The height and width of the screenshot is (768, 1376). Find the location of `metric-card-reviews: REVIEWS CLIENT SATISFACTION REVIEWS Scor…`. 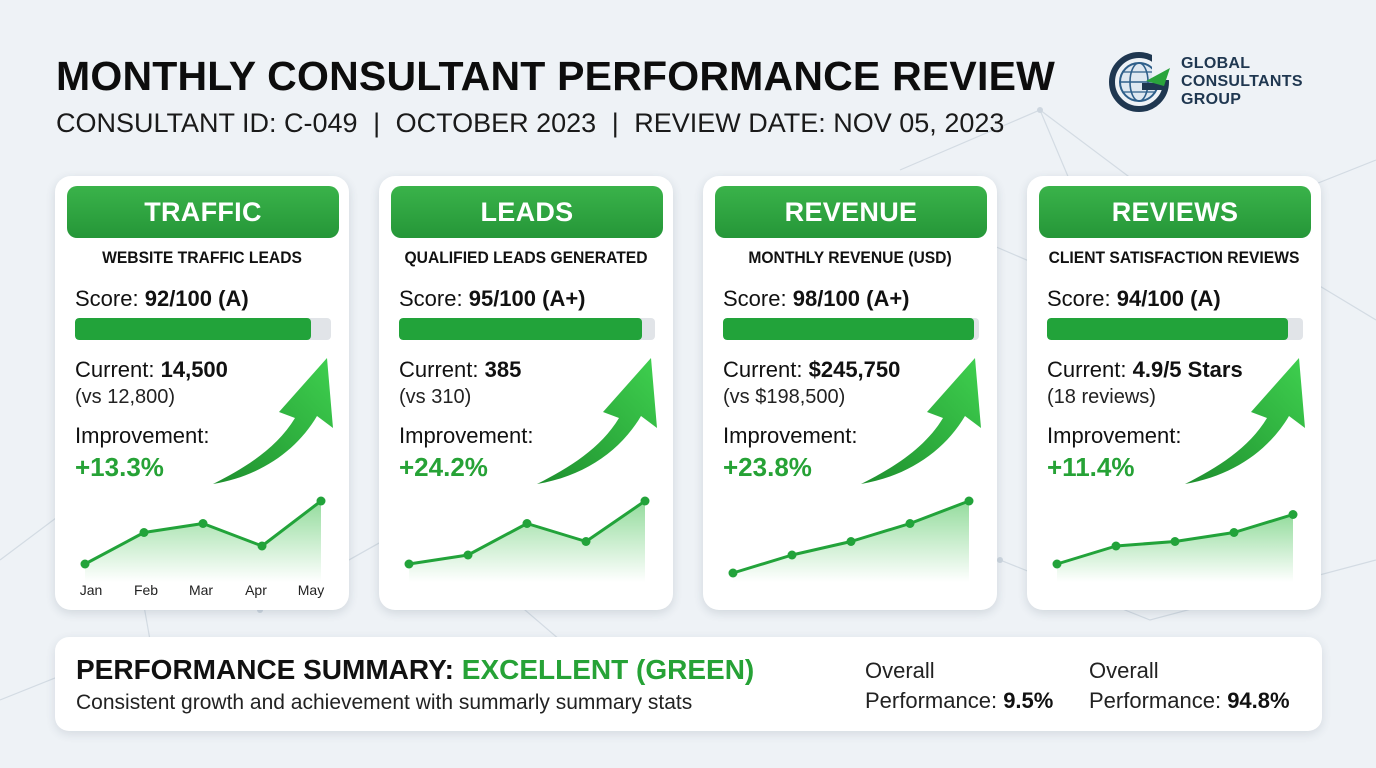

metric-card-reviews: REVIEWS CLIENT SATISFACTION REVIEWS Scor… is located at coordinates (1174, 393).